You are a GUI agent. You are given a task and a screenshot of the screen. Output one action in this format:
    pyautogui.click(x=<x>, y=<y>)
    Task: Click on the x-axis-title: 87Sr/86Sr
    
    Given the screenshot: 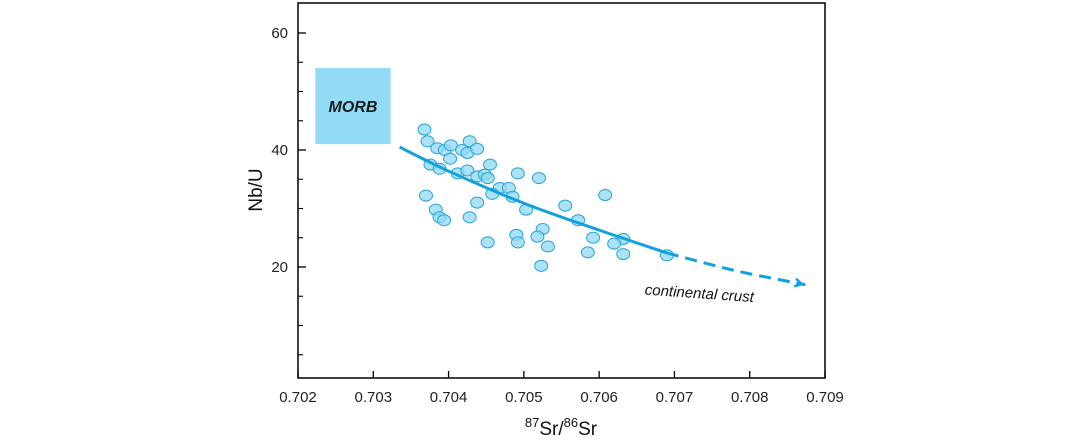 What is the action you would take?
    pyautogui.click(x=561, y=427)
    